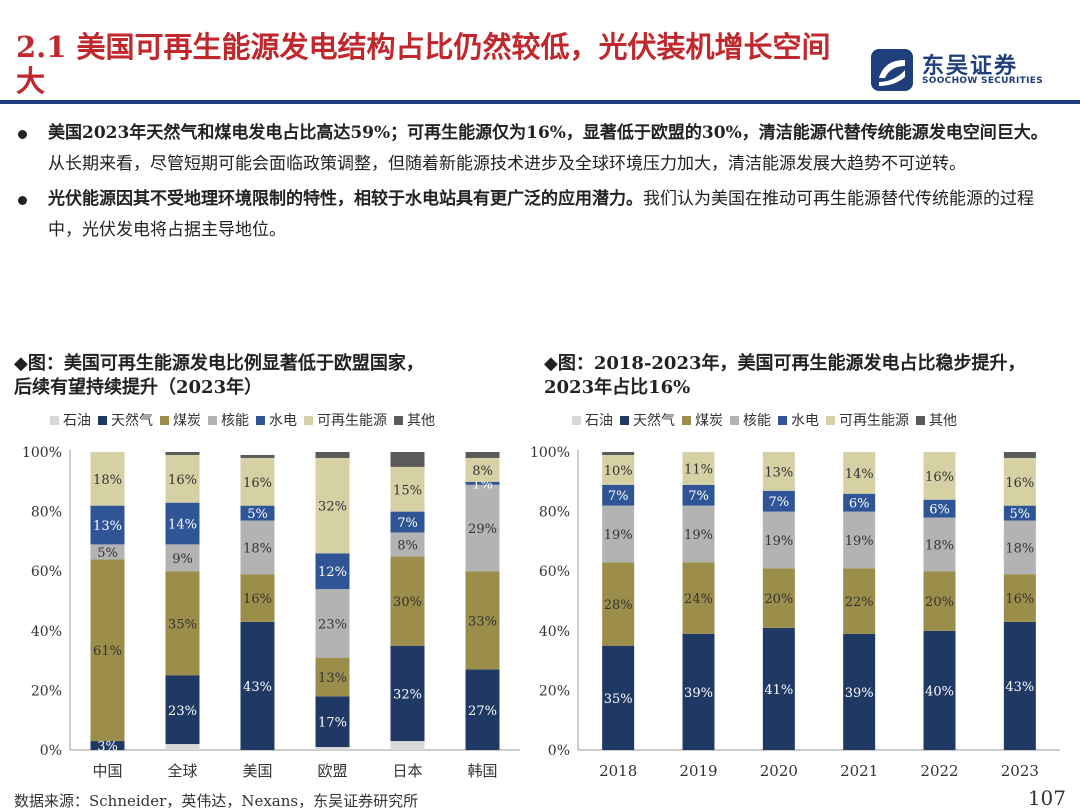 This screenshot has height=811, width=1080. What do you see at coordinates (423, 64) in the screenshot?
I see `page-title: 2.1 美国可再生能源发电结构占比仍然较低，光伏装机增长空间大` at bounding box center [423, 64].